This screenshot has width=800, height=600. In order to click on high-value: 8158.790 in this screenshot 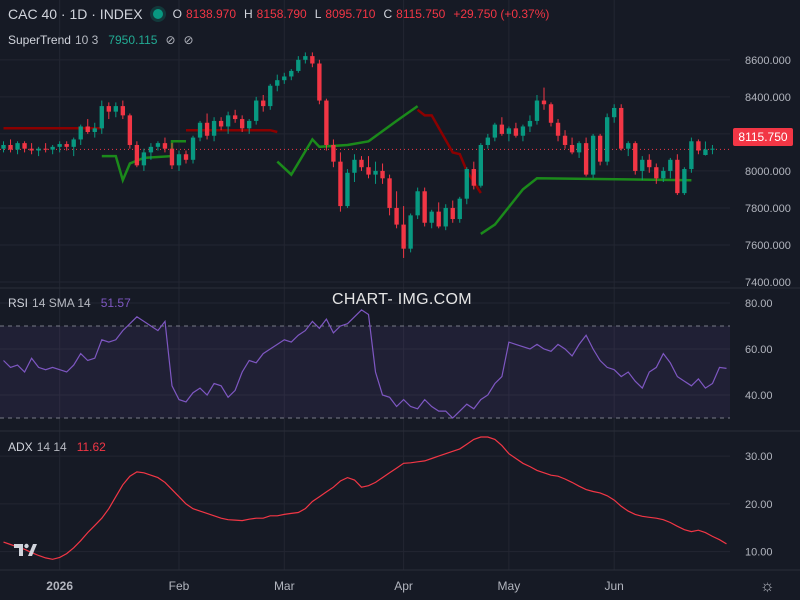, I will do `click(281, 14)`.